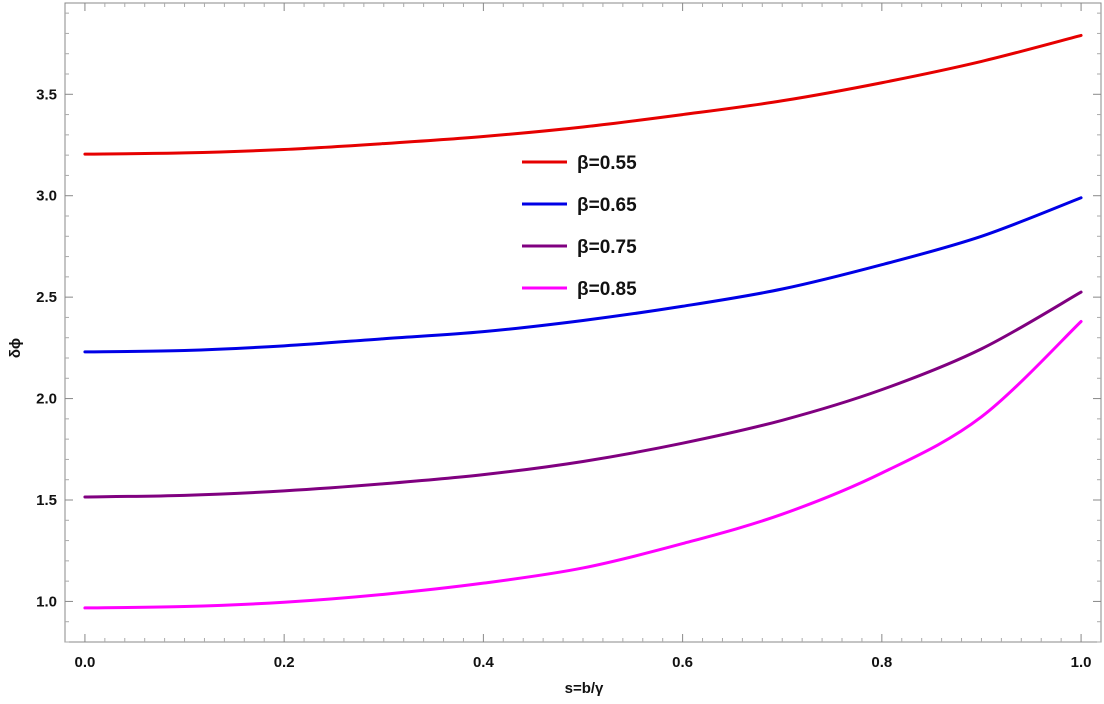 The height and width of the screenshot is (704, 1104). I want to click on y-tick-label: 3.0, so click(46, 196).